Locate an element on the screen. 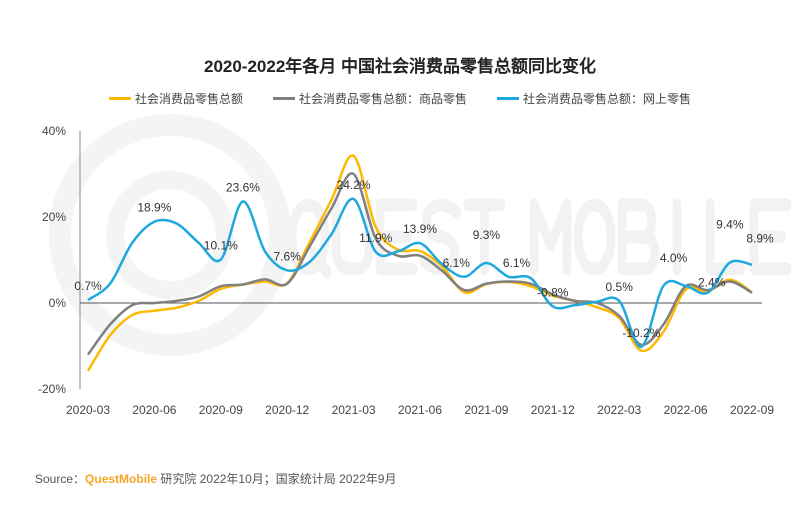 This screenshot has width=800, height=532. x-tick-label: 2021-09 is located at coordinates (486, 410).